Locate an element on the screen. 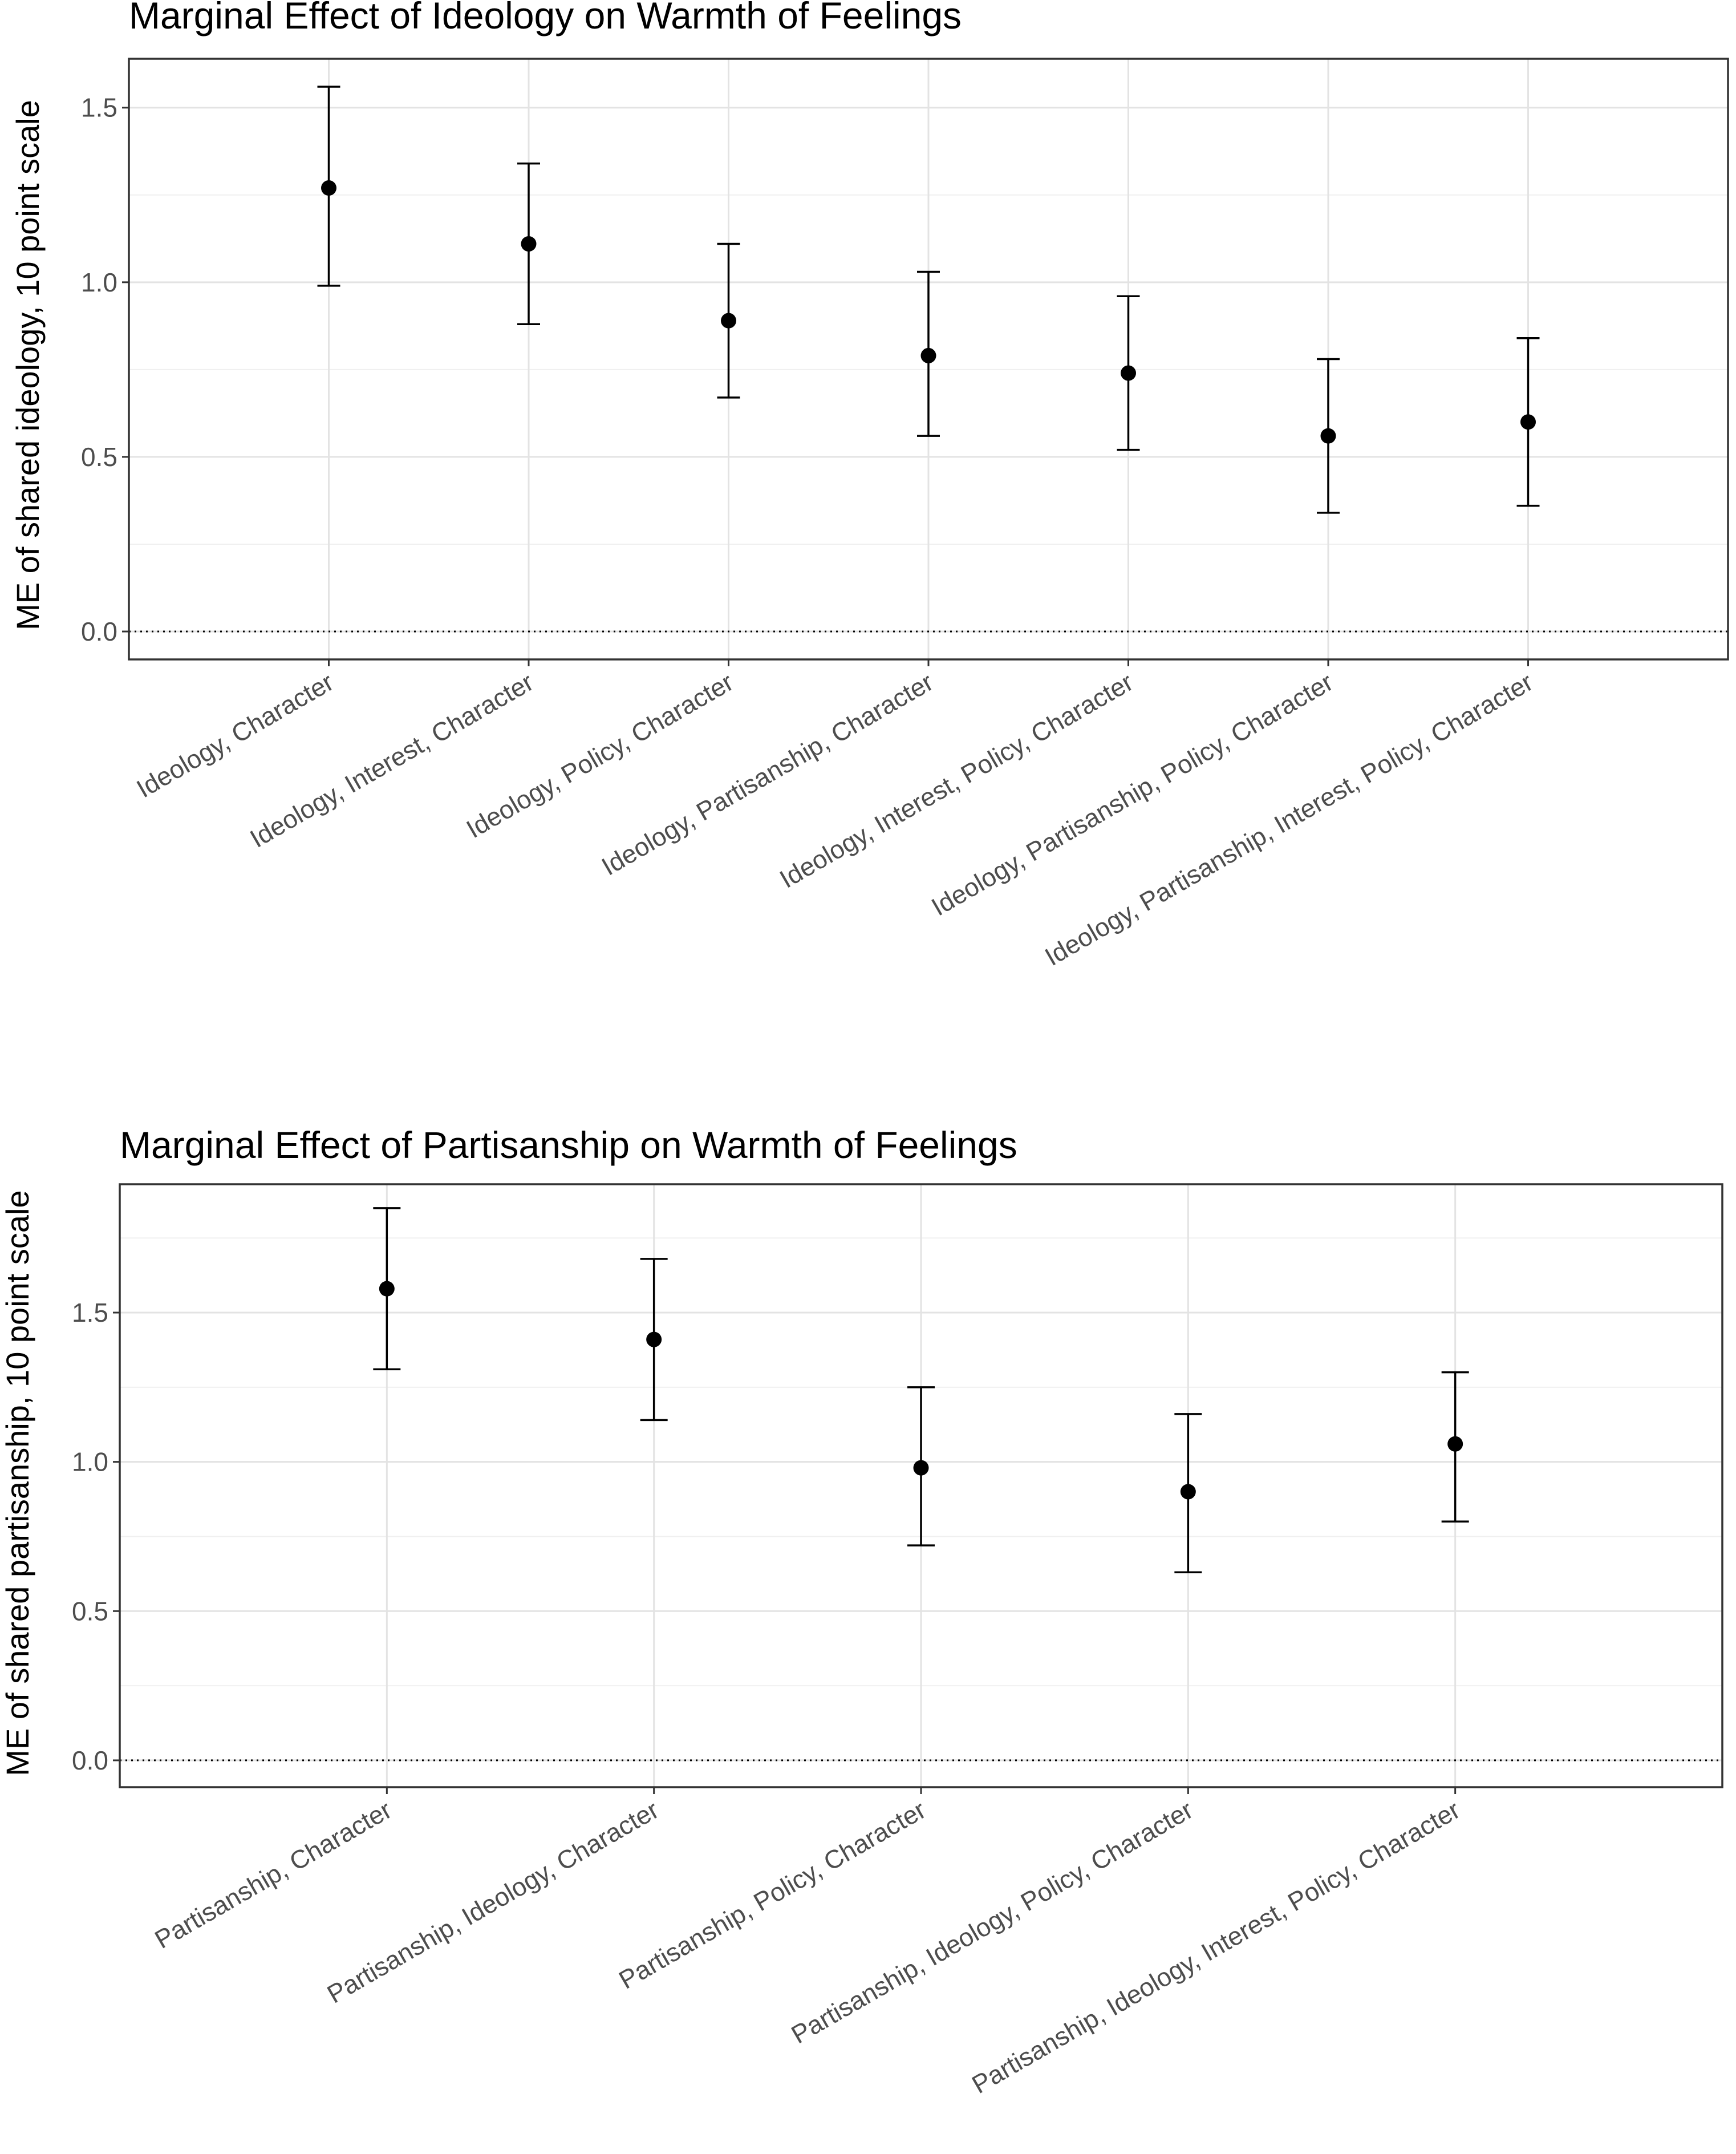 This screenshot has width=1736, height=2154. x-category-label: Ideology, Interest, Policy, Character is located at coordinates (956, 780).